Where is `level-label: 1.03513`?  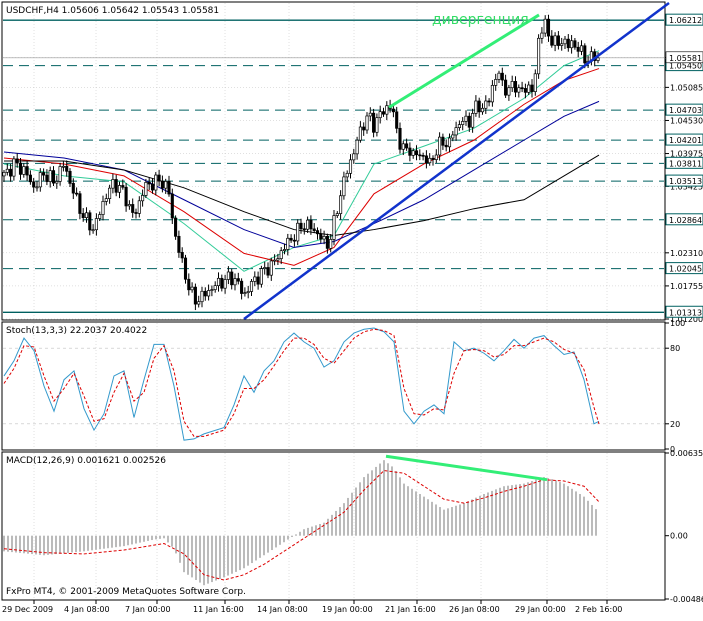 level-label: 1.03513 is located at coordinates (685, 181).